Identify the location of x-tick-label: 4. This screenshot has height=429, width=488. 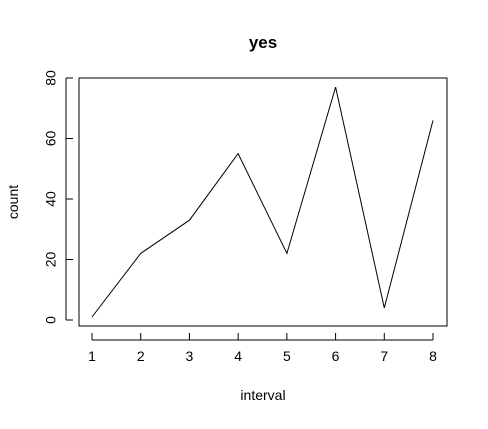
(238, 356).